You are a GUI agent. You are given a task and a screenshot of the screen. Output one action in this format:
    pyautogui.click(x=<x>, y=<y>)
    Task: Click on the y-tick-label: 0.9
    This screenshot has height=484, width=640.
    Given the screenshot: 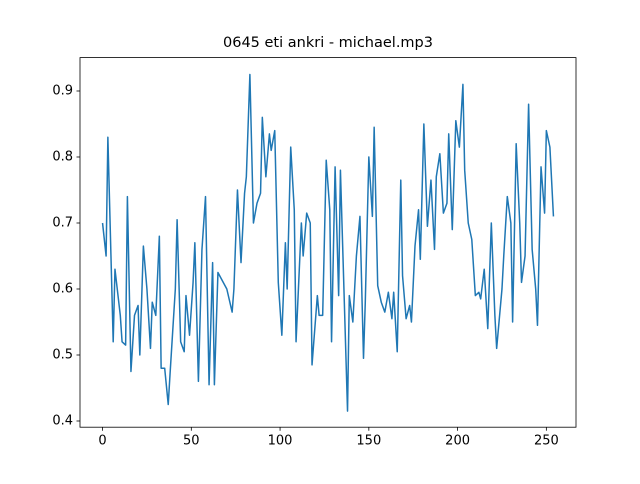 What is the action you would take?
    pyautogui.click(x=62, y=90)
    